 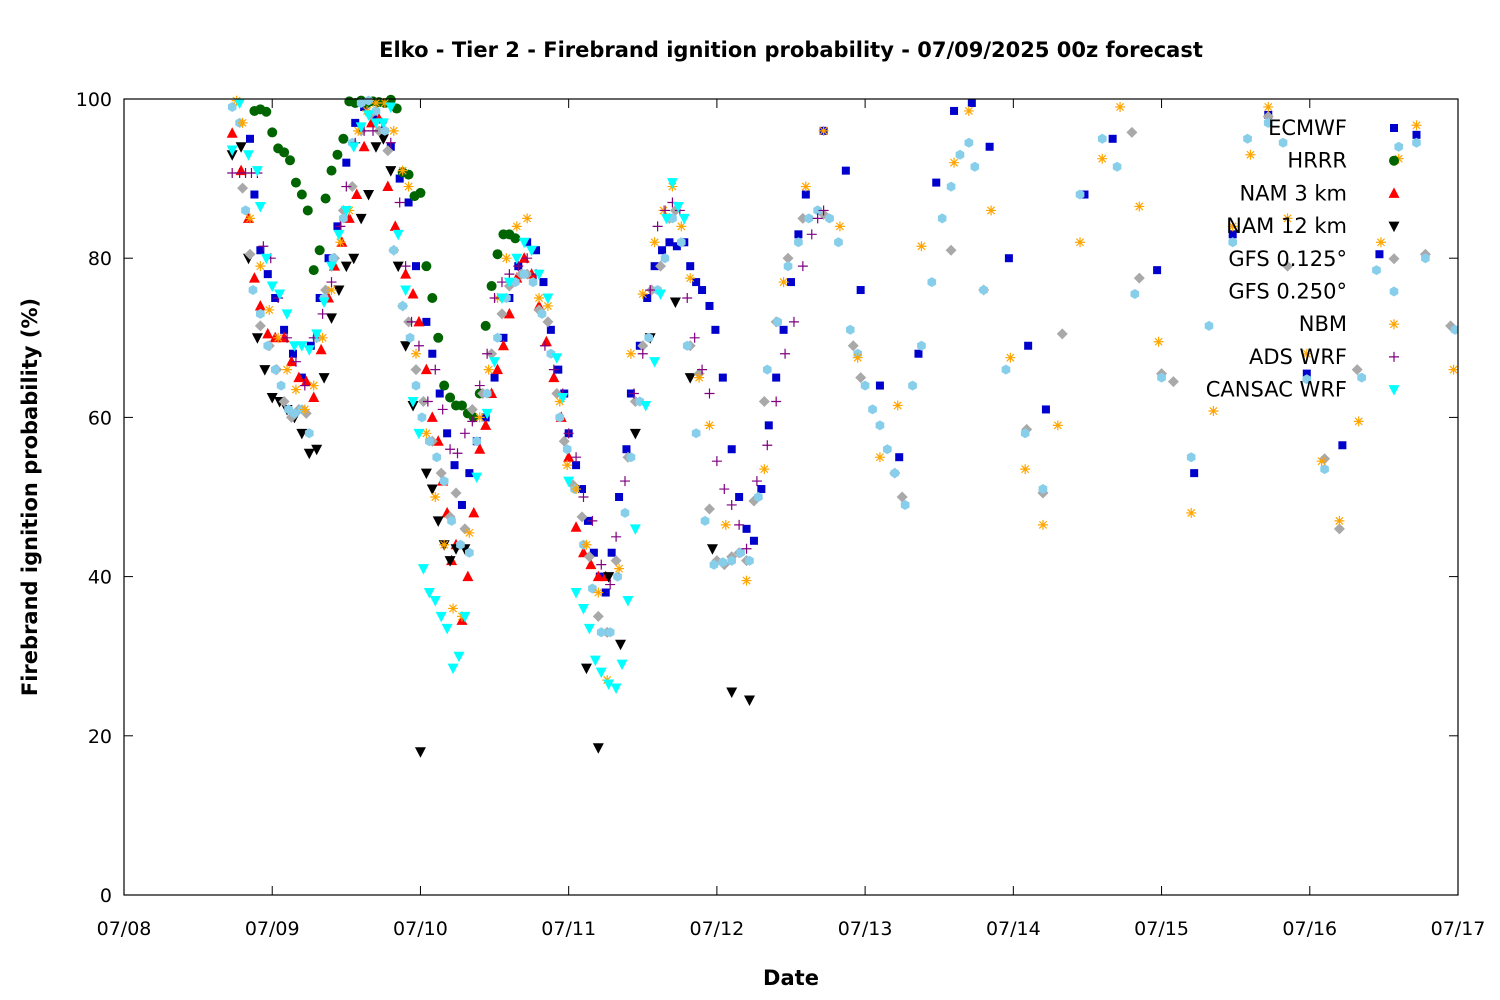 I want to click on x-tick-label: 07/15, so click(x=1161, y=929).